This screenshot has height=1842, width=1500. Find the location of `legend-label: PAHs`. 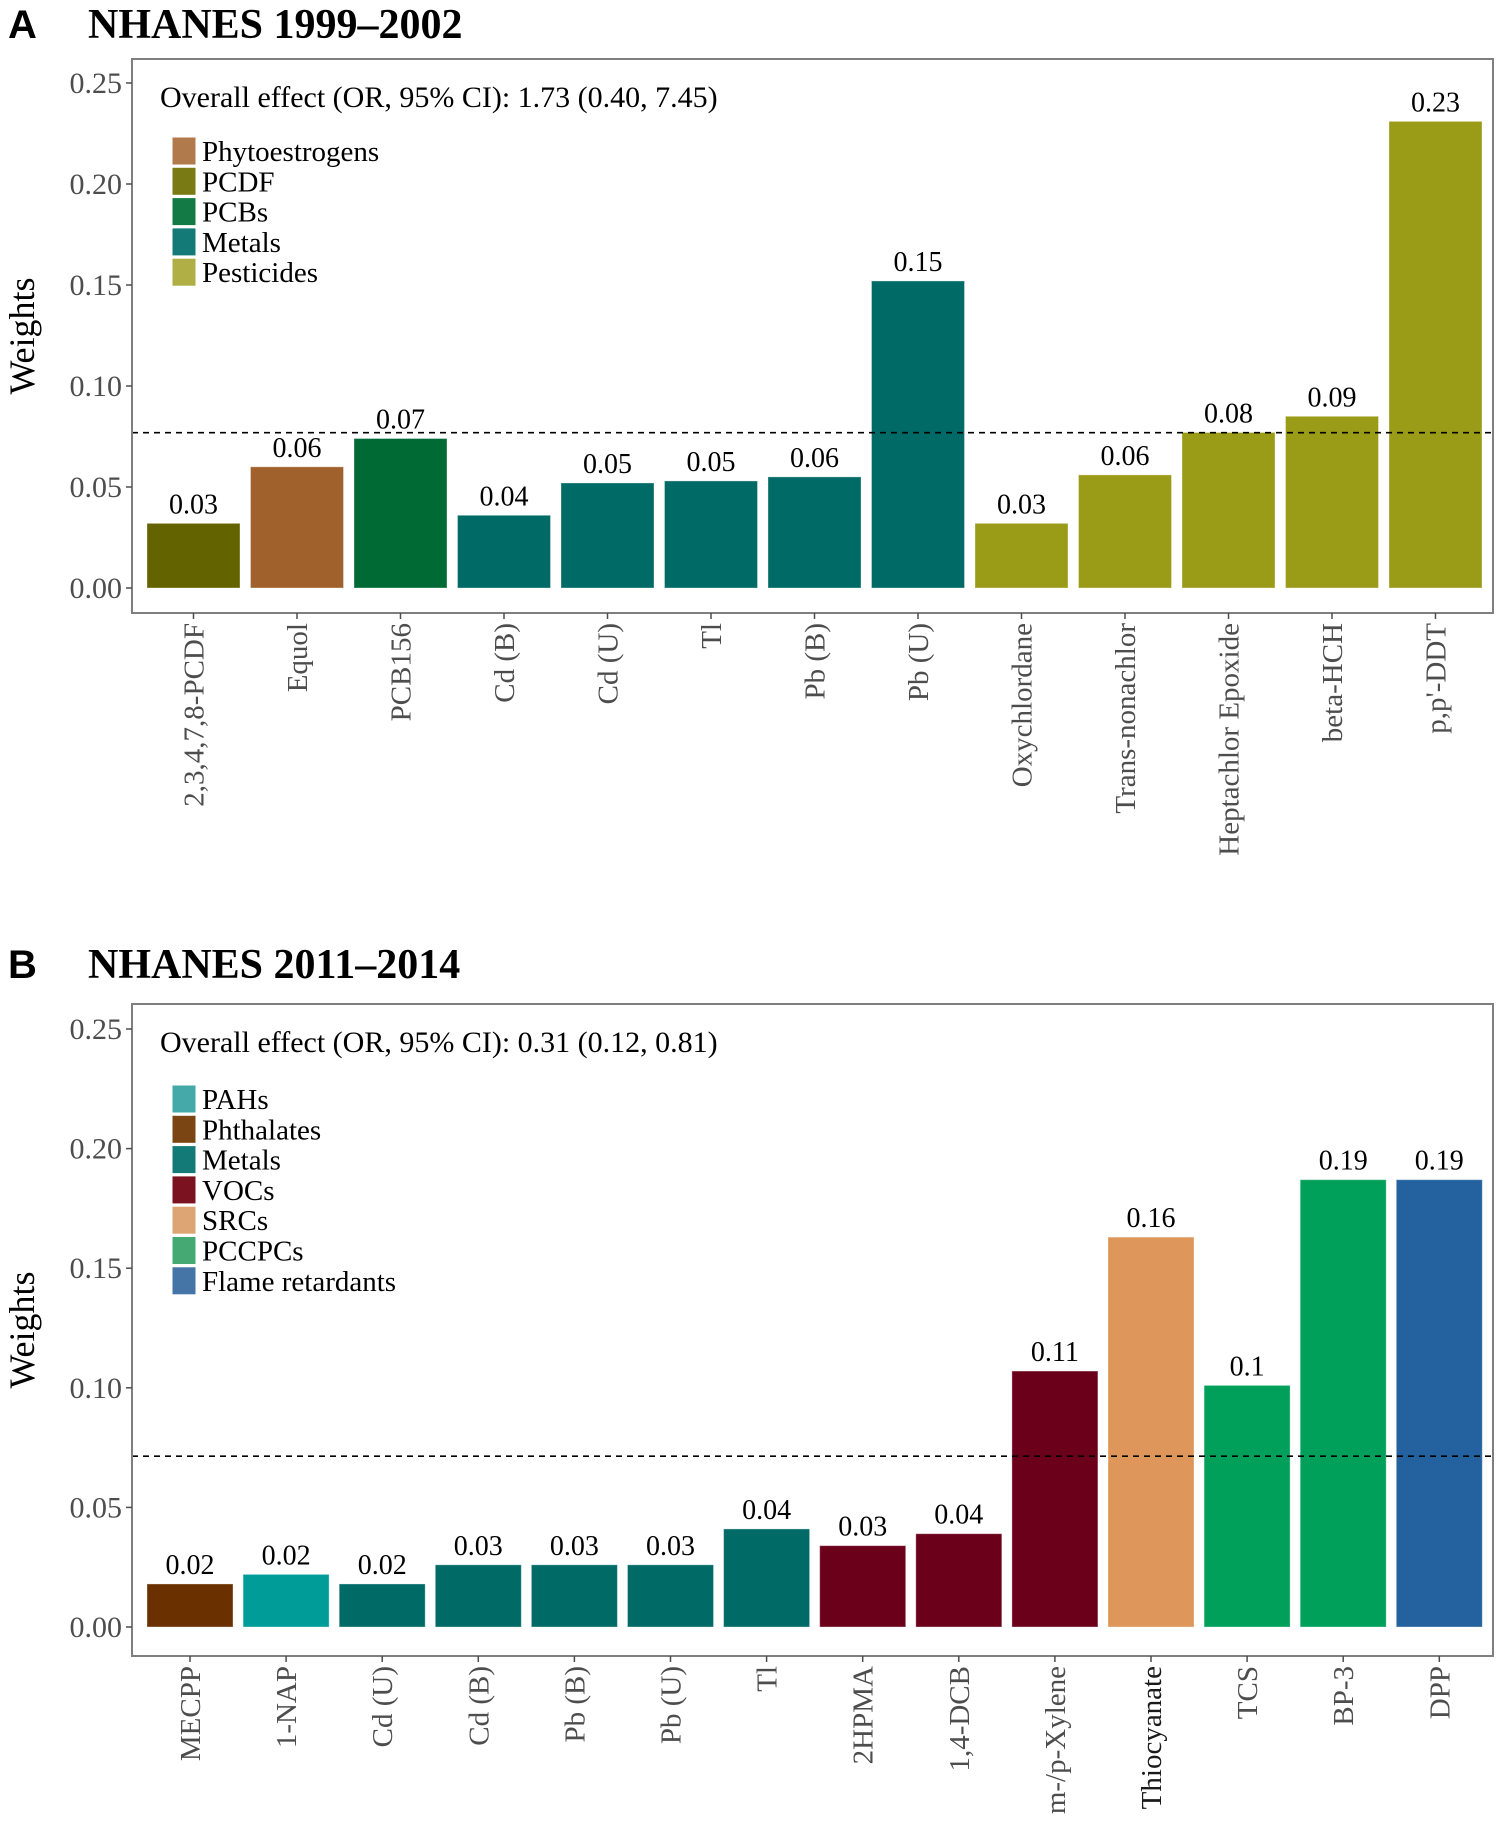

legend-label: PAHs is located at coordinates (235, 1100).